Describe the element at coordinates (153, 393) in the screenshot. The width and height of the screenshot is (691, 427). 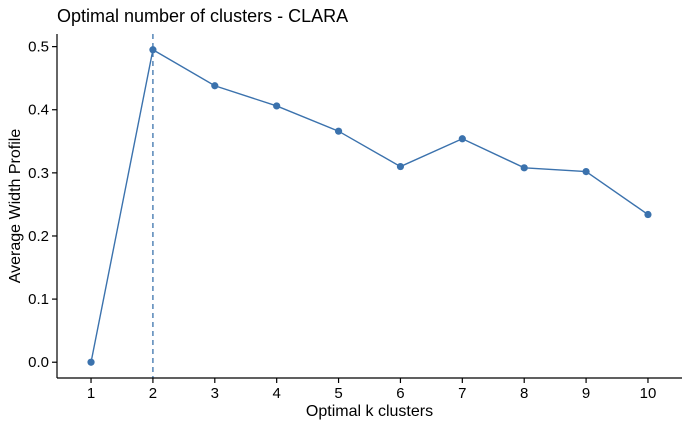
I see `x-tick-label: 2` at that location.